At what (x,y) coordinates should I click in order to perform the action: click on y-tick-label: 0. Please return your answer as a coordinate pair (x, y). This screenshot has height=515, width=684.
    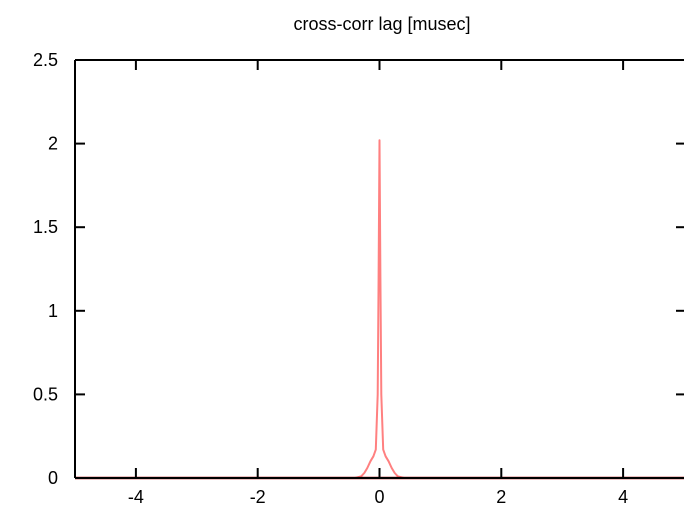
    Looking at the image, I should click on (53, 478).